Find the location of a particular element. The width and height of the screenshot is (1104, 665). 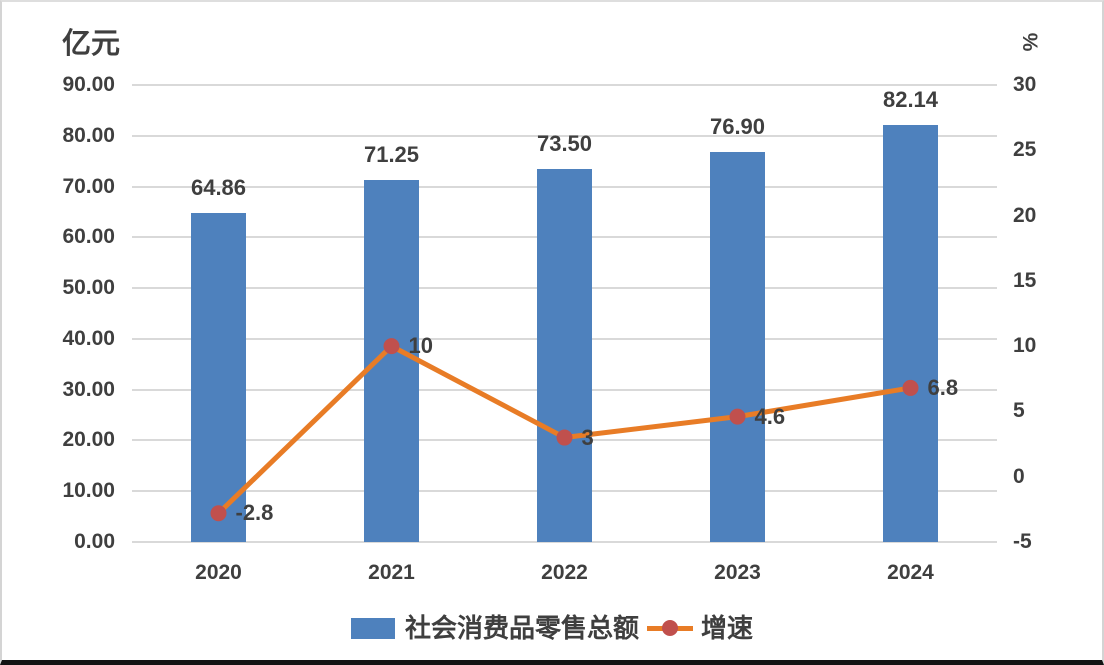

x-axis-label: 2023 is located at coordinates (737, 572).